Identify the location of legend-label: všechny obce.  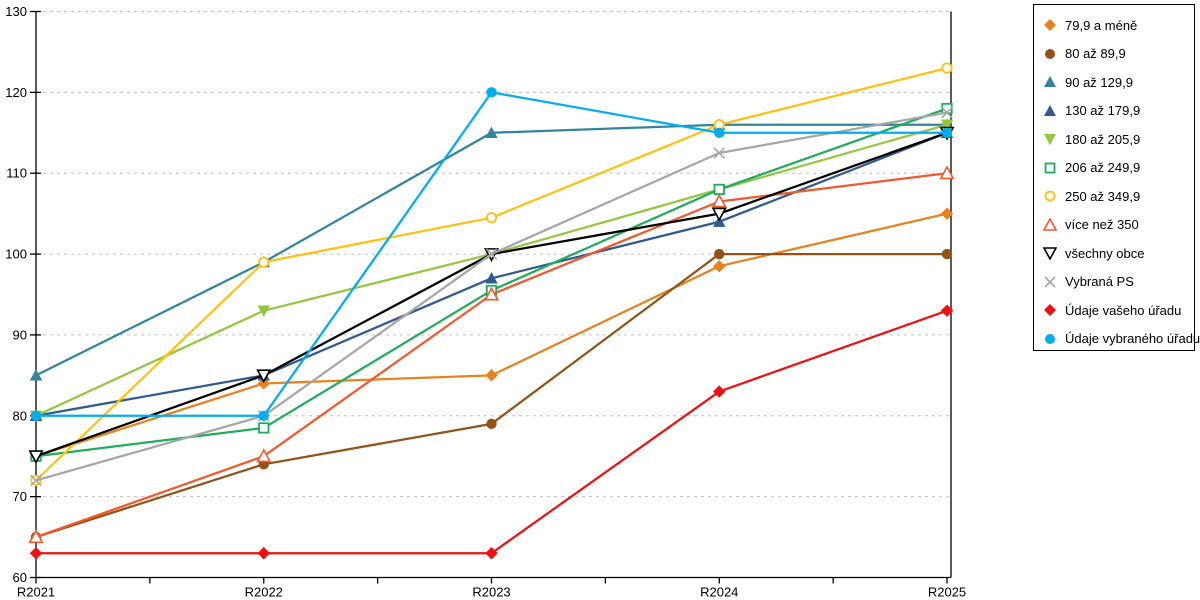
(1105, 253).